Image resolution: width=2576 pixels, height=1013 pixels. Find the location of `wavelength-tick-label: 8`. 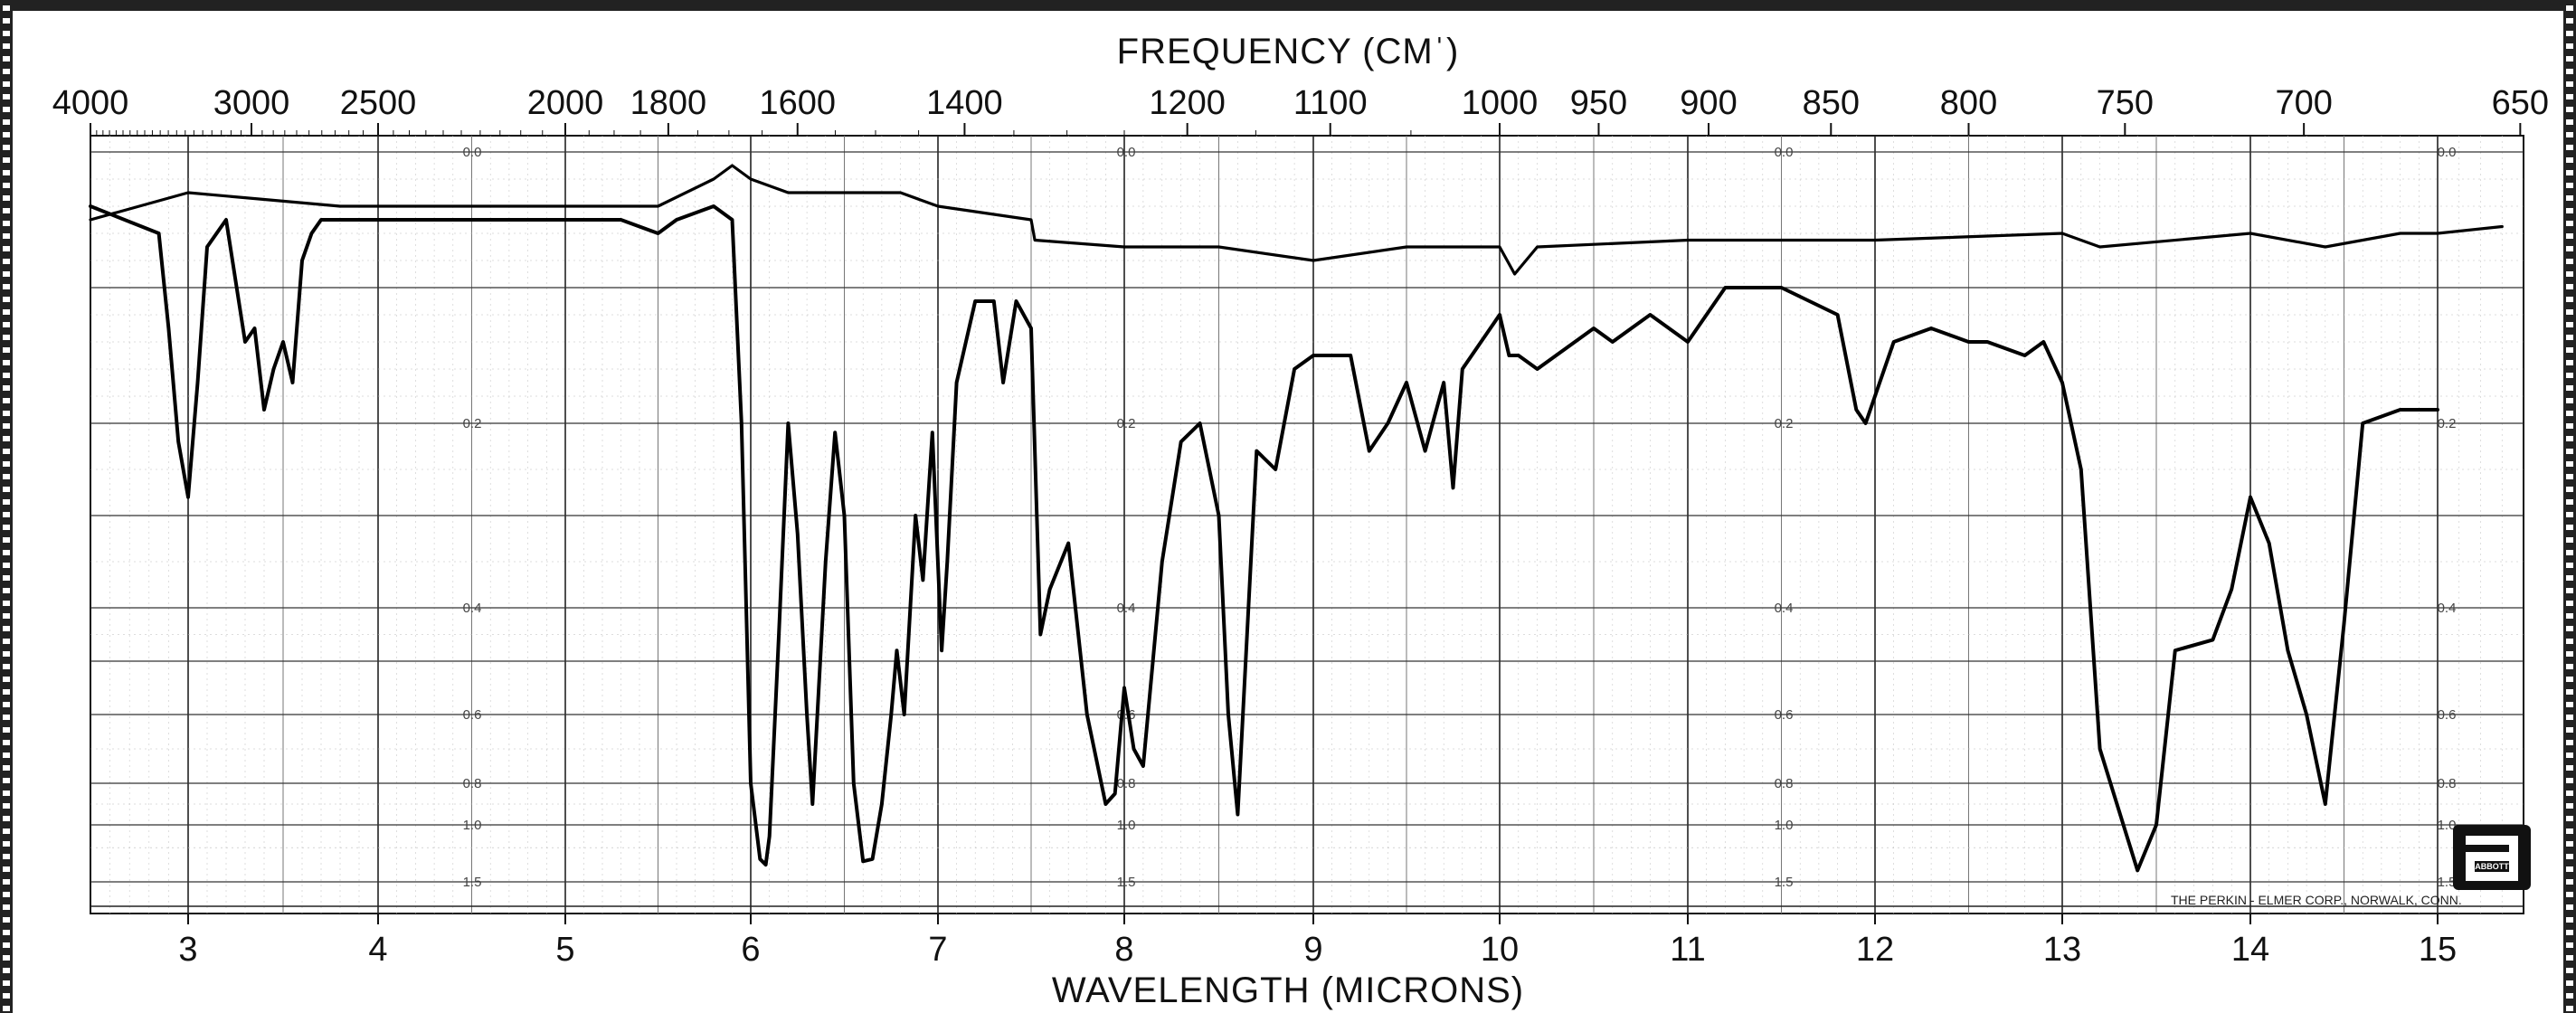

wavelength-tick-label: 8 is located at coordinates (1123, 950).